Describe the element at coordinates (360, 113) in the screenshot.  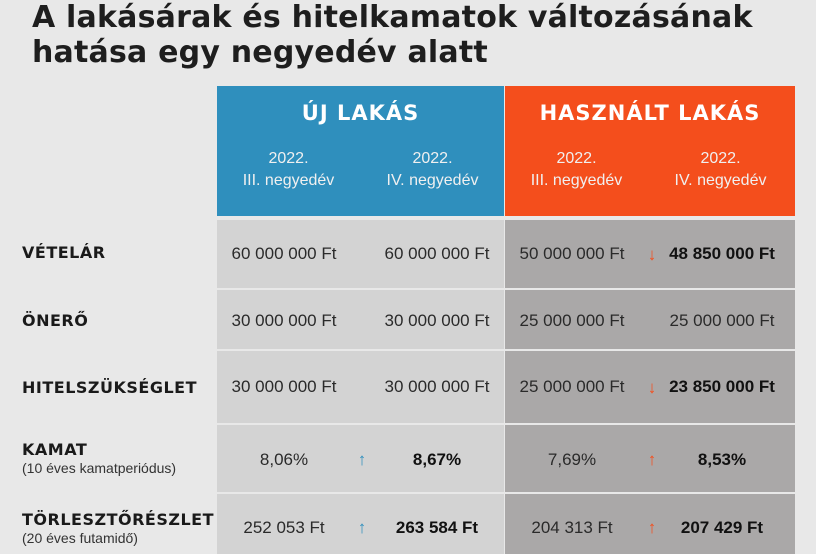
I see `new-flat-label: ÚJ LAKÁS` at that location.